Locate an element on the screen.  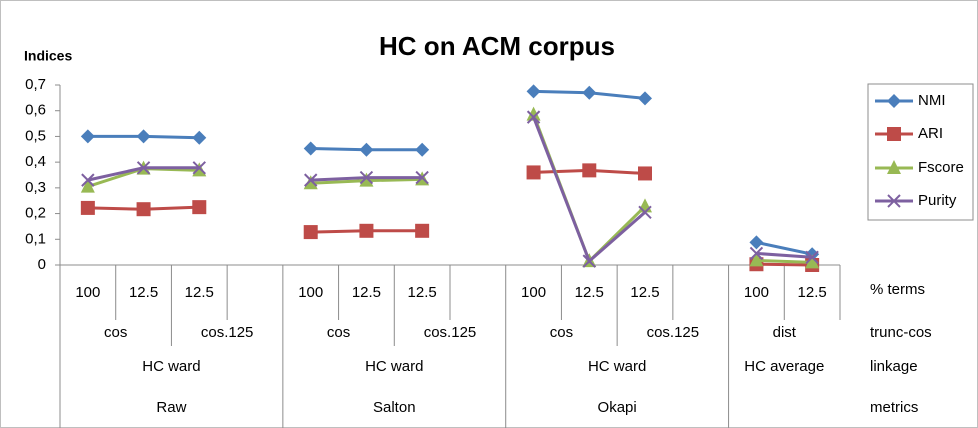
y-tick-label: 0,1 is located at coordinates (35, 238).